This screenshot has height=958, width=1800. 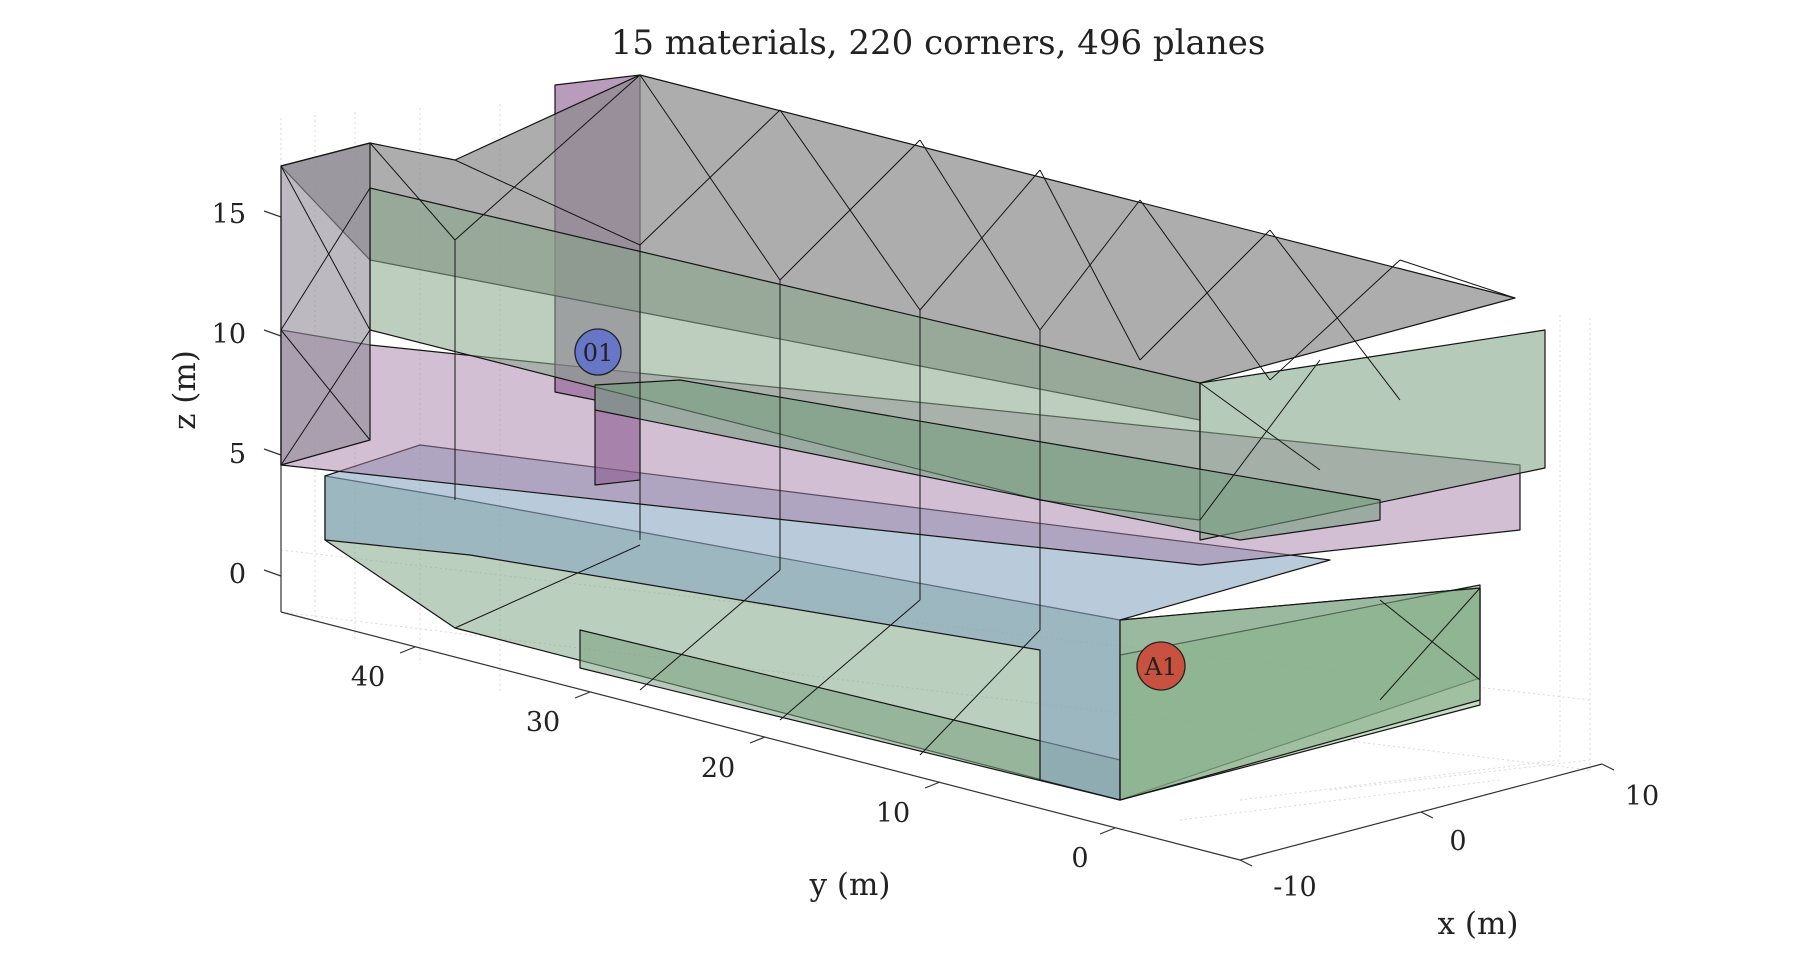 I want to click on z-tick-label-0: 0, so click(x=237, y=574).